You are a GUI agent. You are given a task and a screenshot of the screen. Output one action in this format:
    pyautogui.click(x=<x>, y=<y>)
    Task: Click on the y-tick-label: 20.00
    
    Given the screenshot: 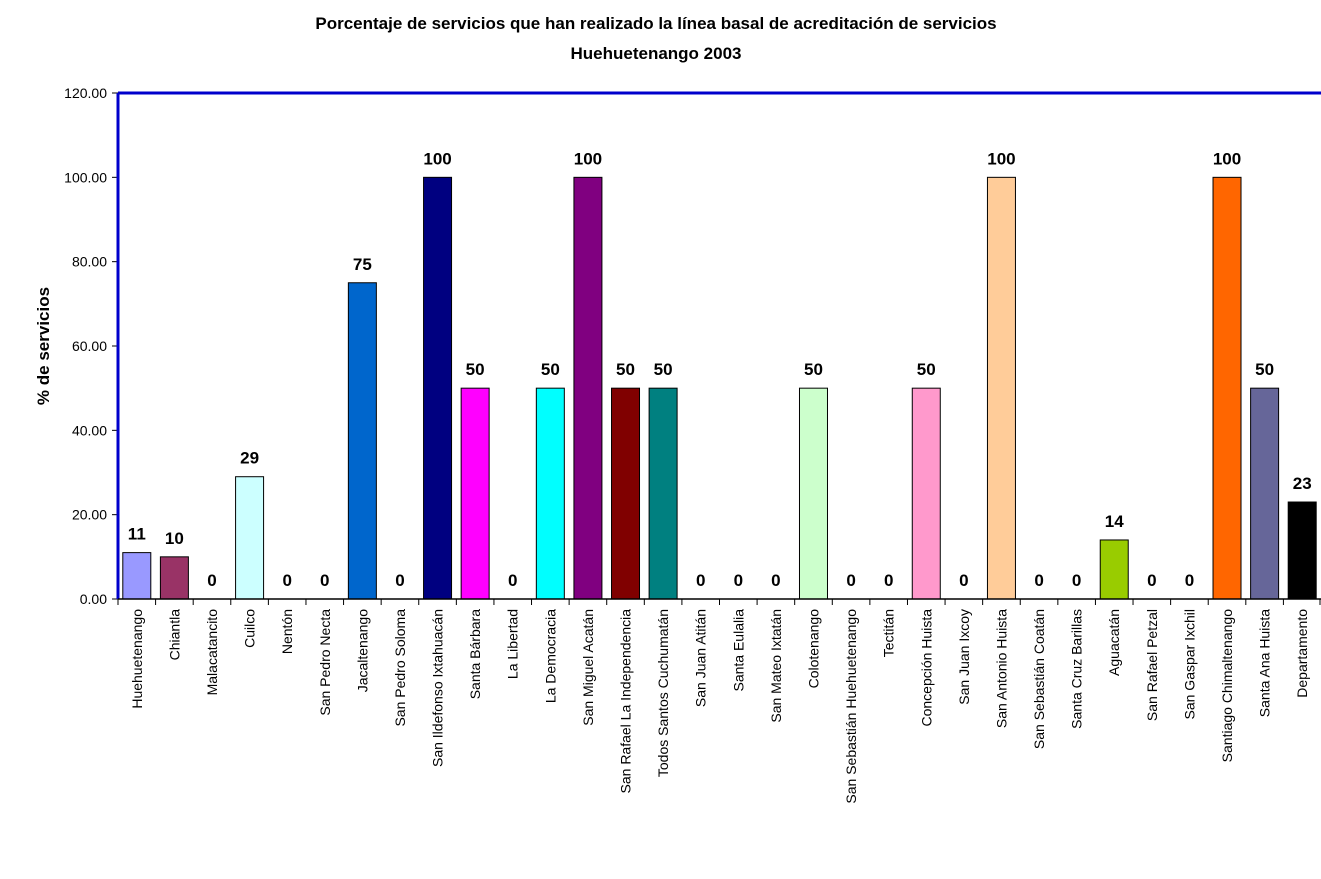 What is the action you would take?
    pyautogui.click(x=89, y=515)
    